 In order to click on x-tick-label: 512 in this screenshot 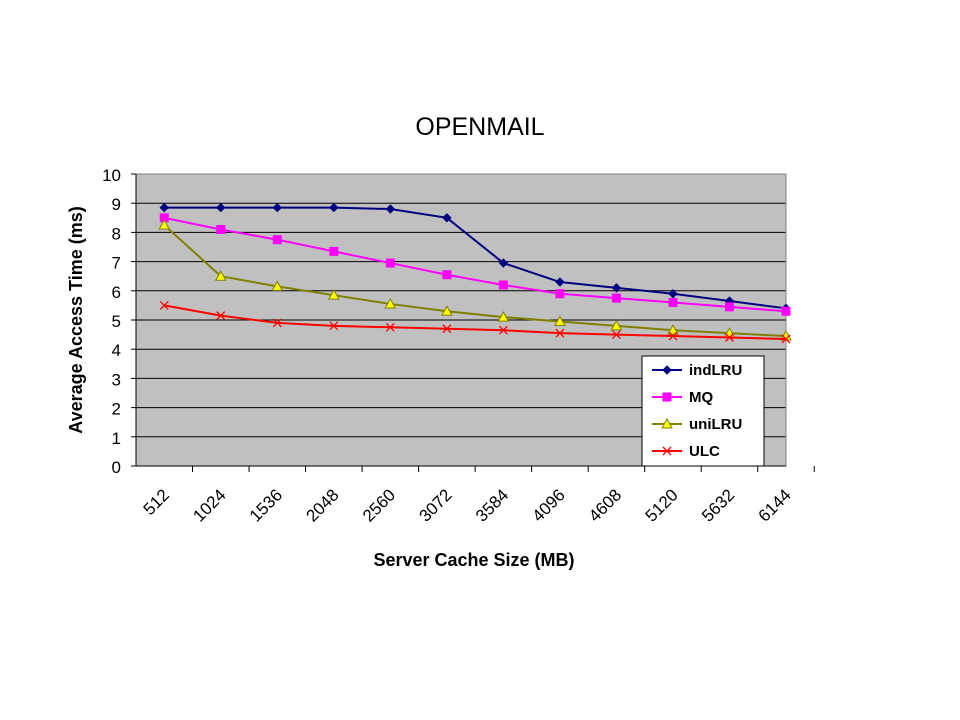, I will do `click(156, 501)`.